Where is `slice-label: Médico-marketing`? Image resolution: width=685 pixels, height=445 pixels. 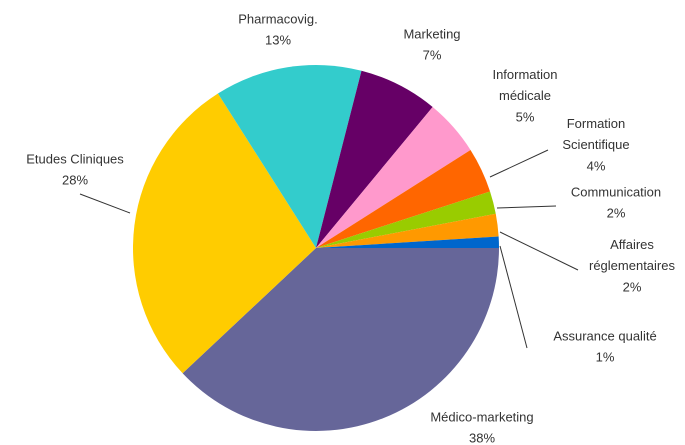 slice-label: Médico-marketing is located at coordinates (481, 416).